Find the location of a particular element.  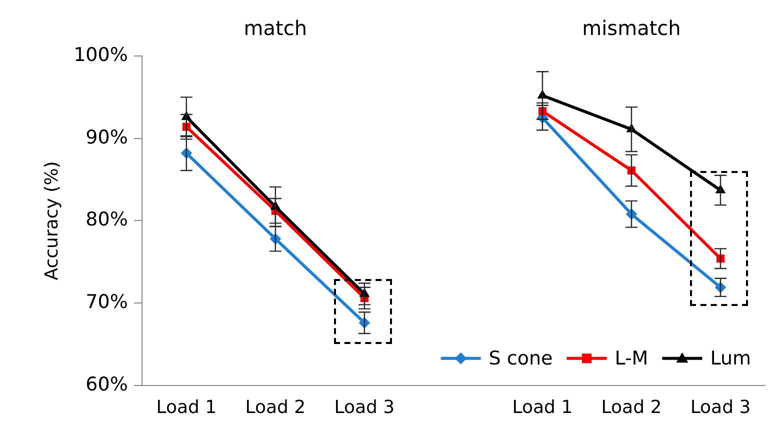

y-tick-label: 60% is located at coordinates (107, 384).